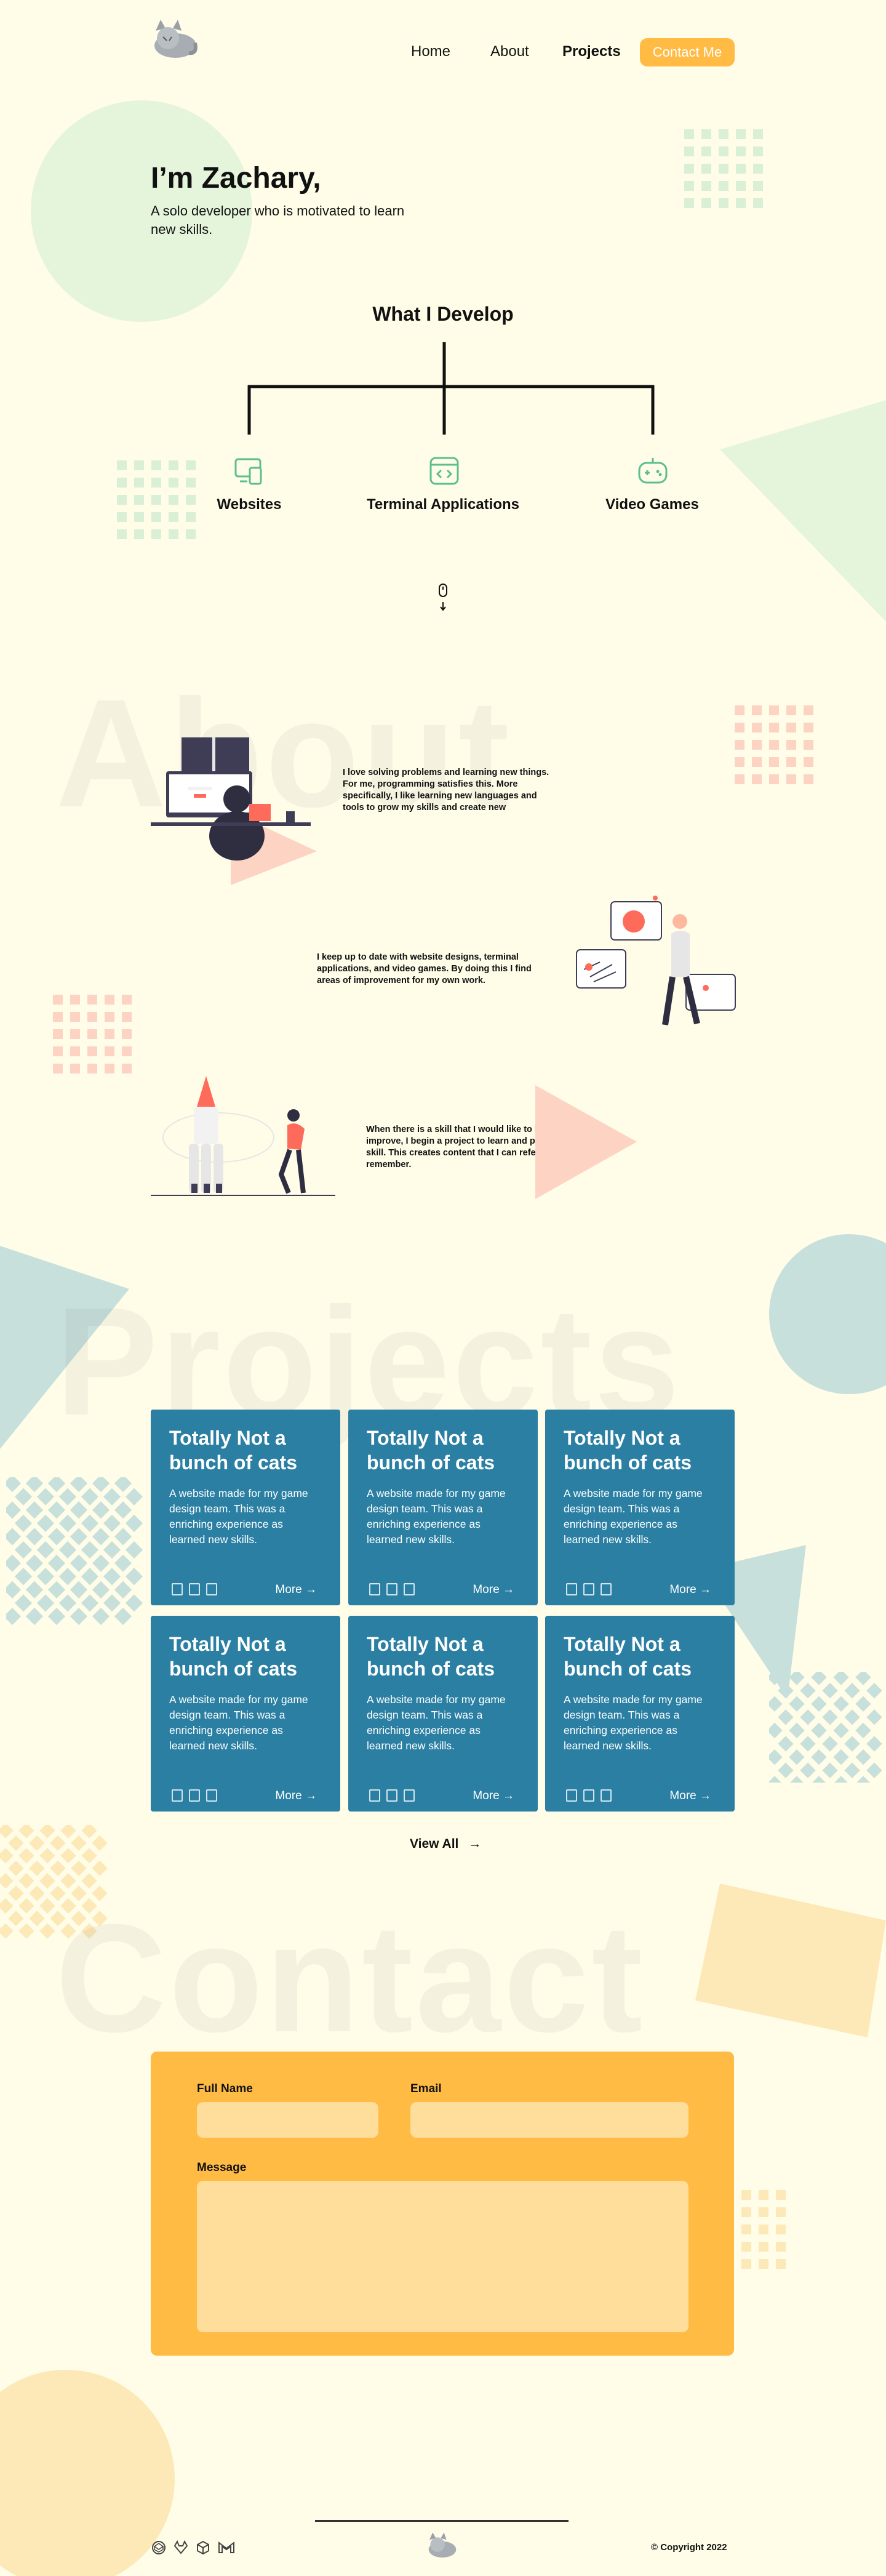 The image size is (886, 2576). Describe the element at coordinates (443, 40) in the screenshot. I see `top-navigation: Home About Projects Contact Me` at that location.